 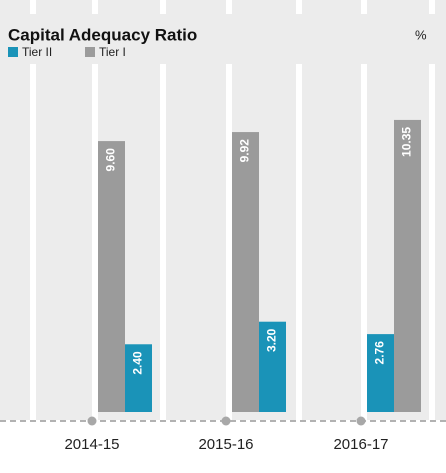 What do you see at coordinates (112, 52) in the screenshot?
I see `legend-label: Tier I` at bounding box center [112, 52].